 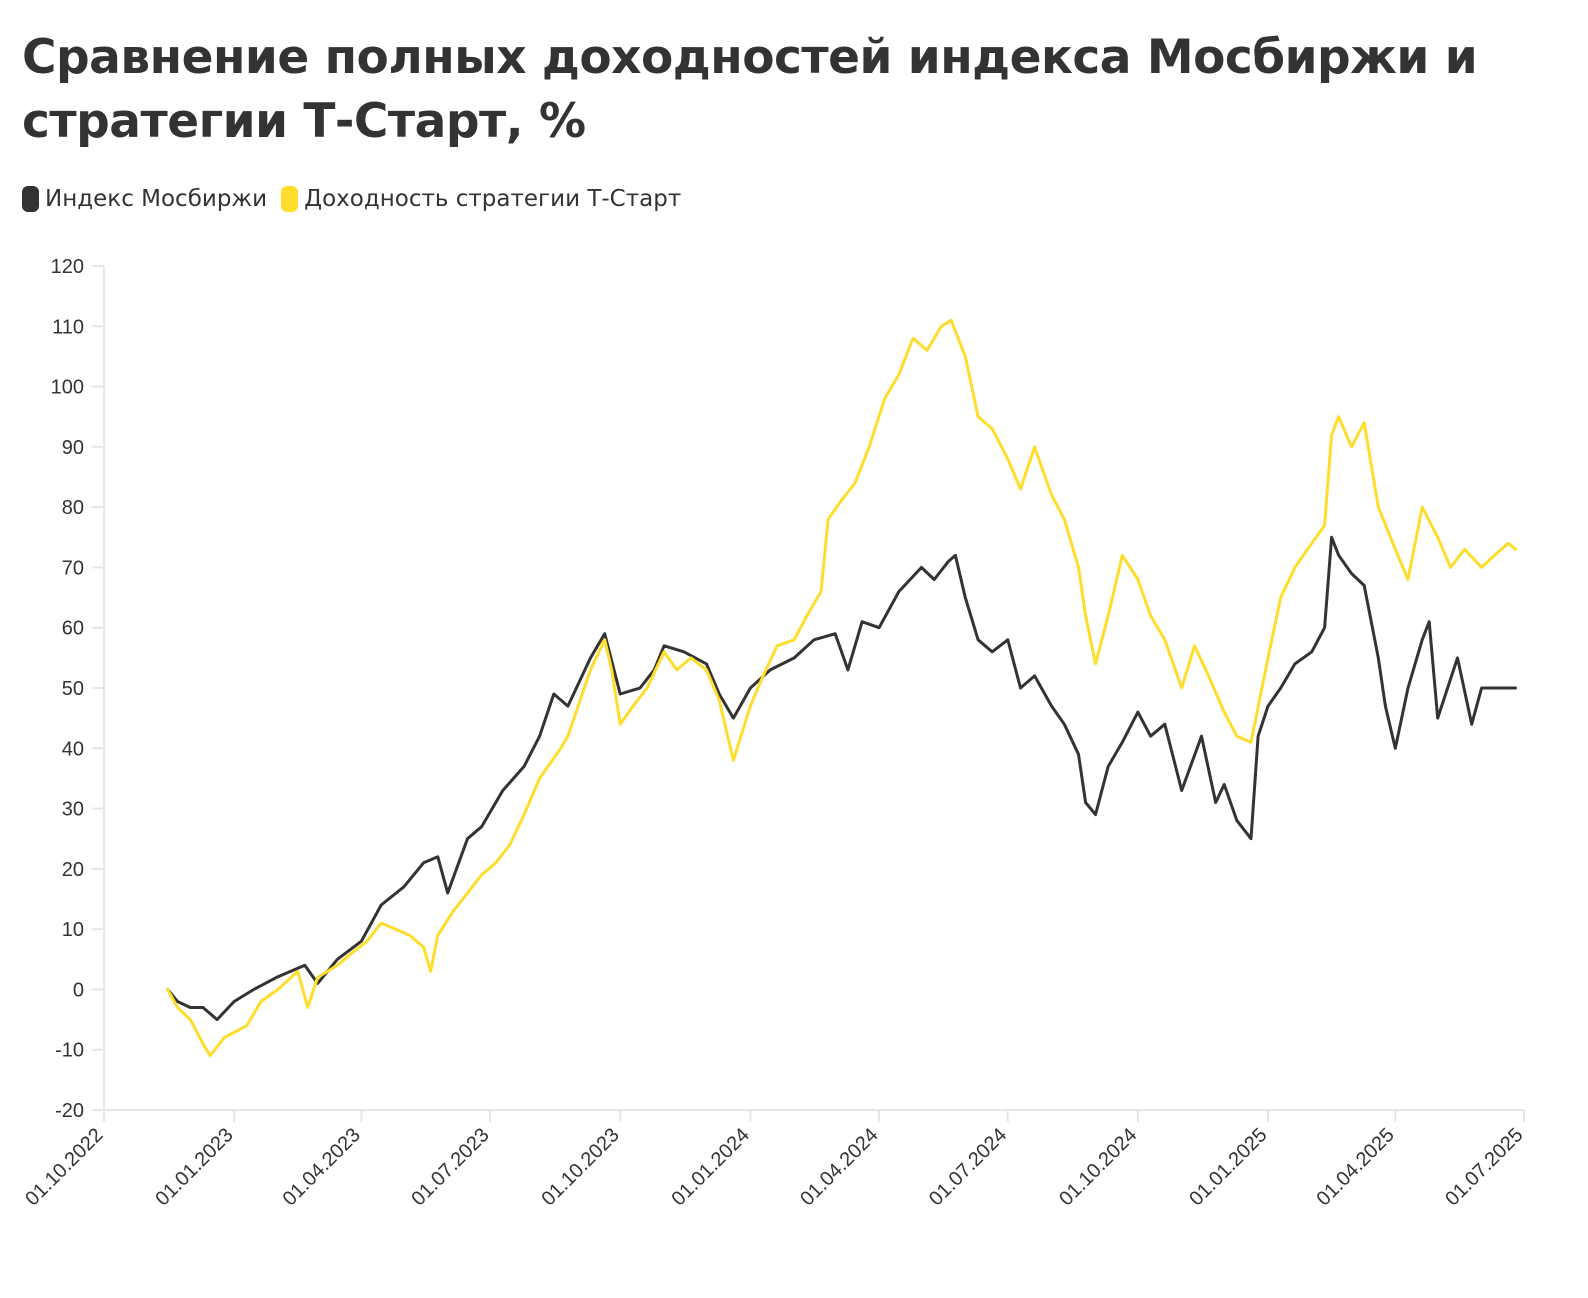 What do you see at coordinates (68, 327) in the screenshot?
I see `y-tick-label: 110` at bounding box center [68, 327].